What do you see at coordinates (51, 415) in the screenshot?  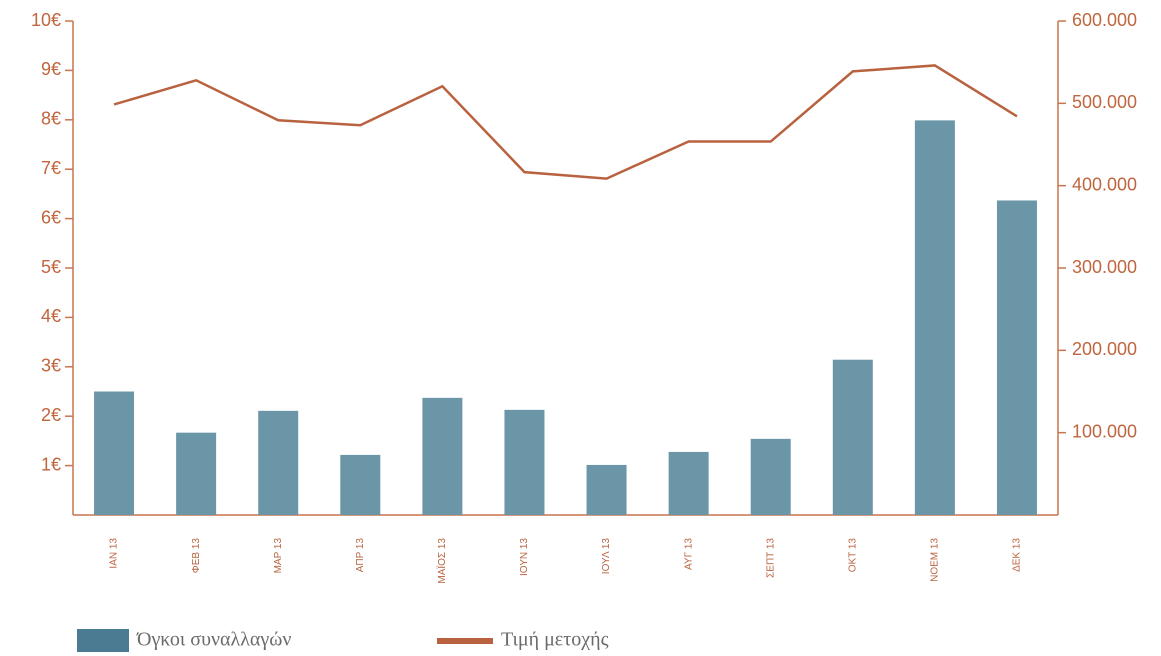 I see `y-tick-label: 2€` at bounding box center [51, 415].